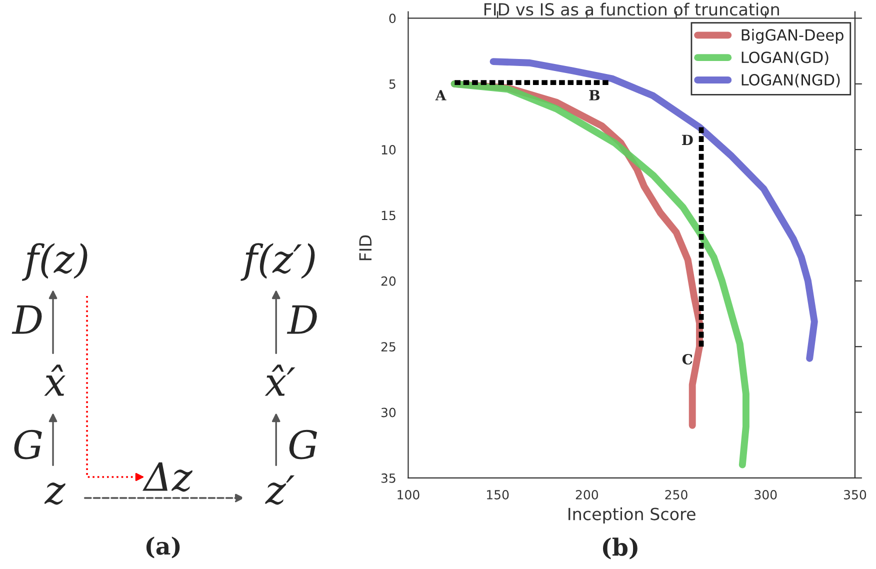 This screenshot has width=876, height=569. What do you see at coordinates (587, 495) in the screenshot?
I see `x-tick-label: 200` at bounding box center [587, 495].